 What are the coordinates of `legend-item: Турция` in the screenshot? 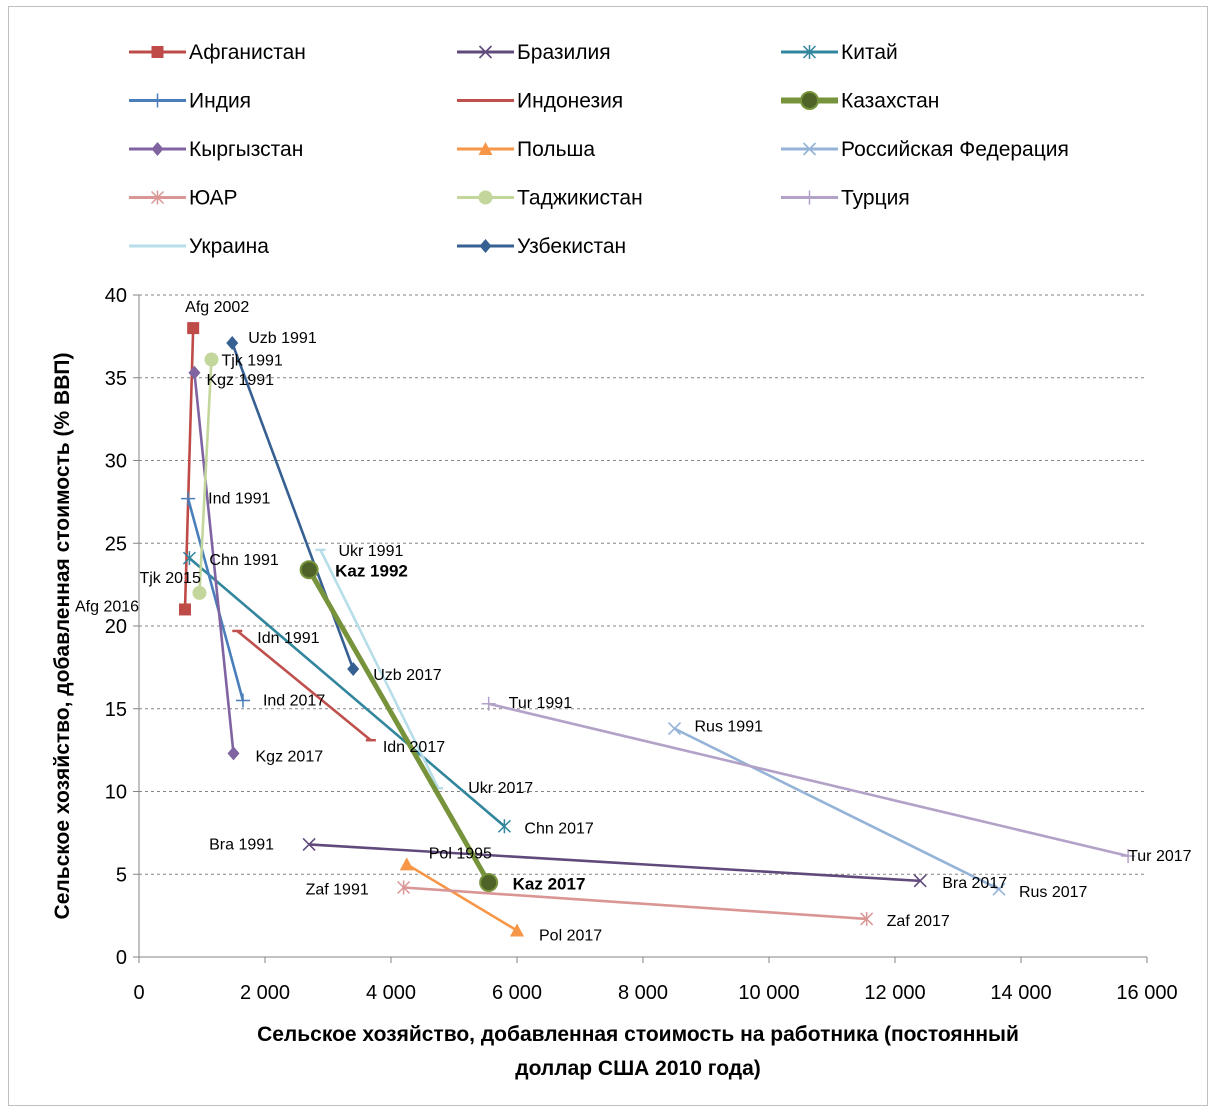 It's located at (845, 198).